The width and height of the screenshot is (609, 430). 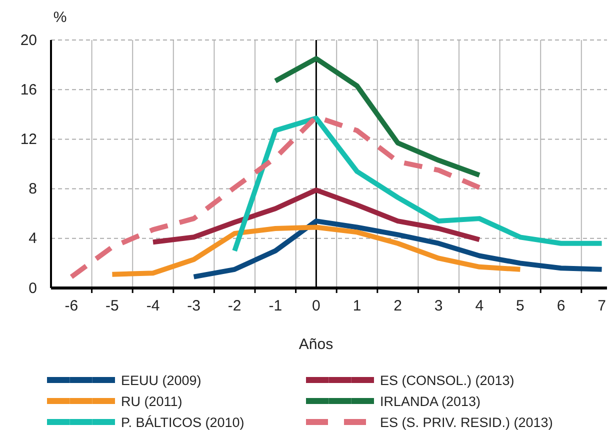 What do you see at coordinates (28, 89) in the screenshot?
I see `y-tick-label: 16` at bounding box center [28, 89].